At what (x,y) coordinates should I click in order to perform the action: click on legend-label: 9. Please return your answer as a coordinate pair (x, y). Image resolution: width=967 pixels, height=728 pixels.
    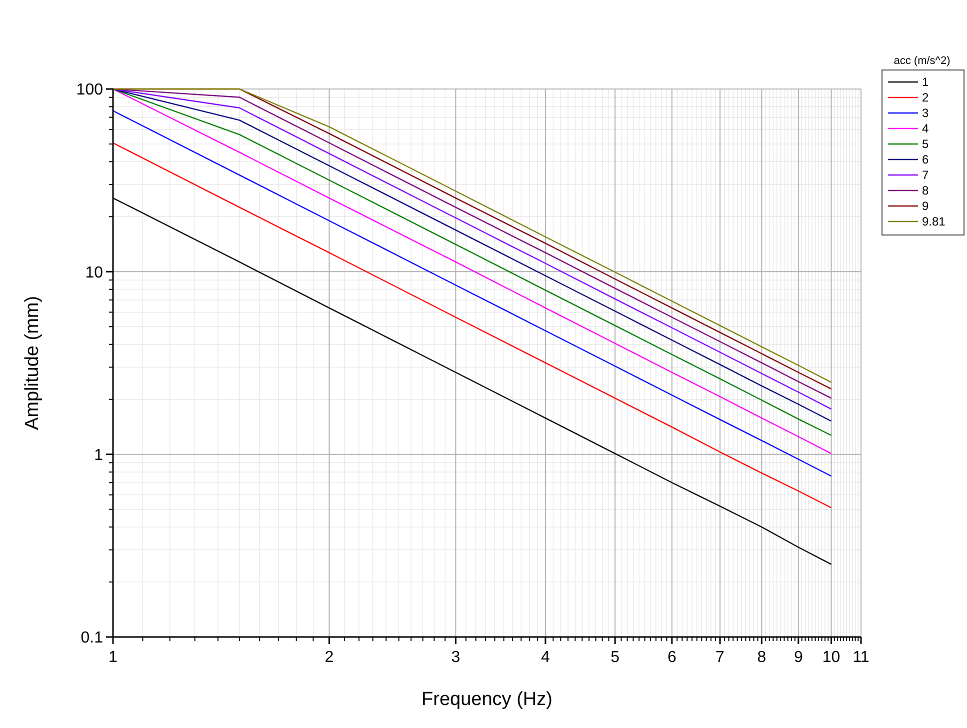
    Looking at the image, I should click on (925, 206).